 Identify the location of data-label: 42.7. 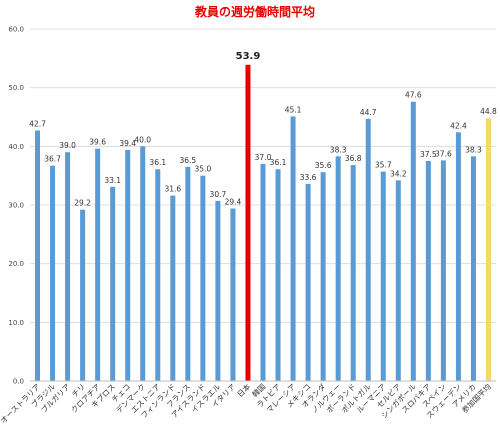
(37, 123).